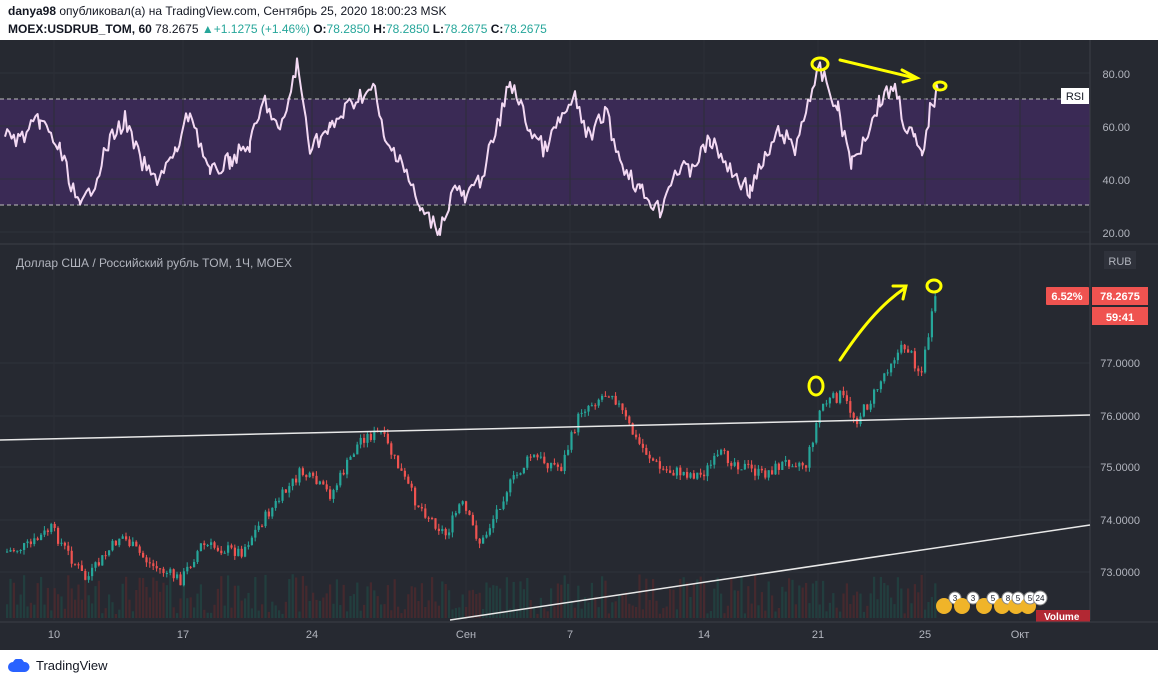 This screenshot has width=1158, height=685. Describe the element at coordinates (872, 324) in the screenshot. I see `annotation-arrow-price-line` at that location.